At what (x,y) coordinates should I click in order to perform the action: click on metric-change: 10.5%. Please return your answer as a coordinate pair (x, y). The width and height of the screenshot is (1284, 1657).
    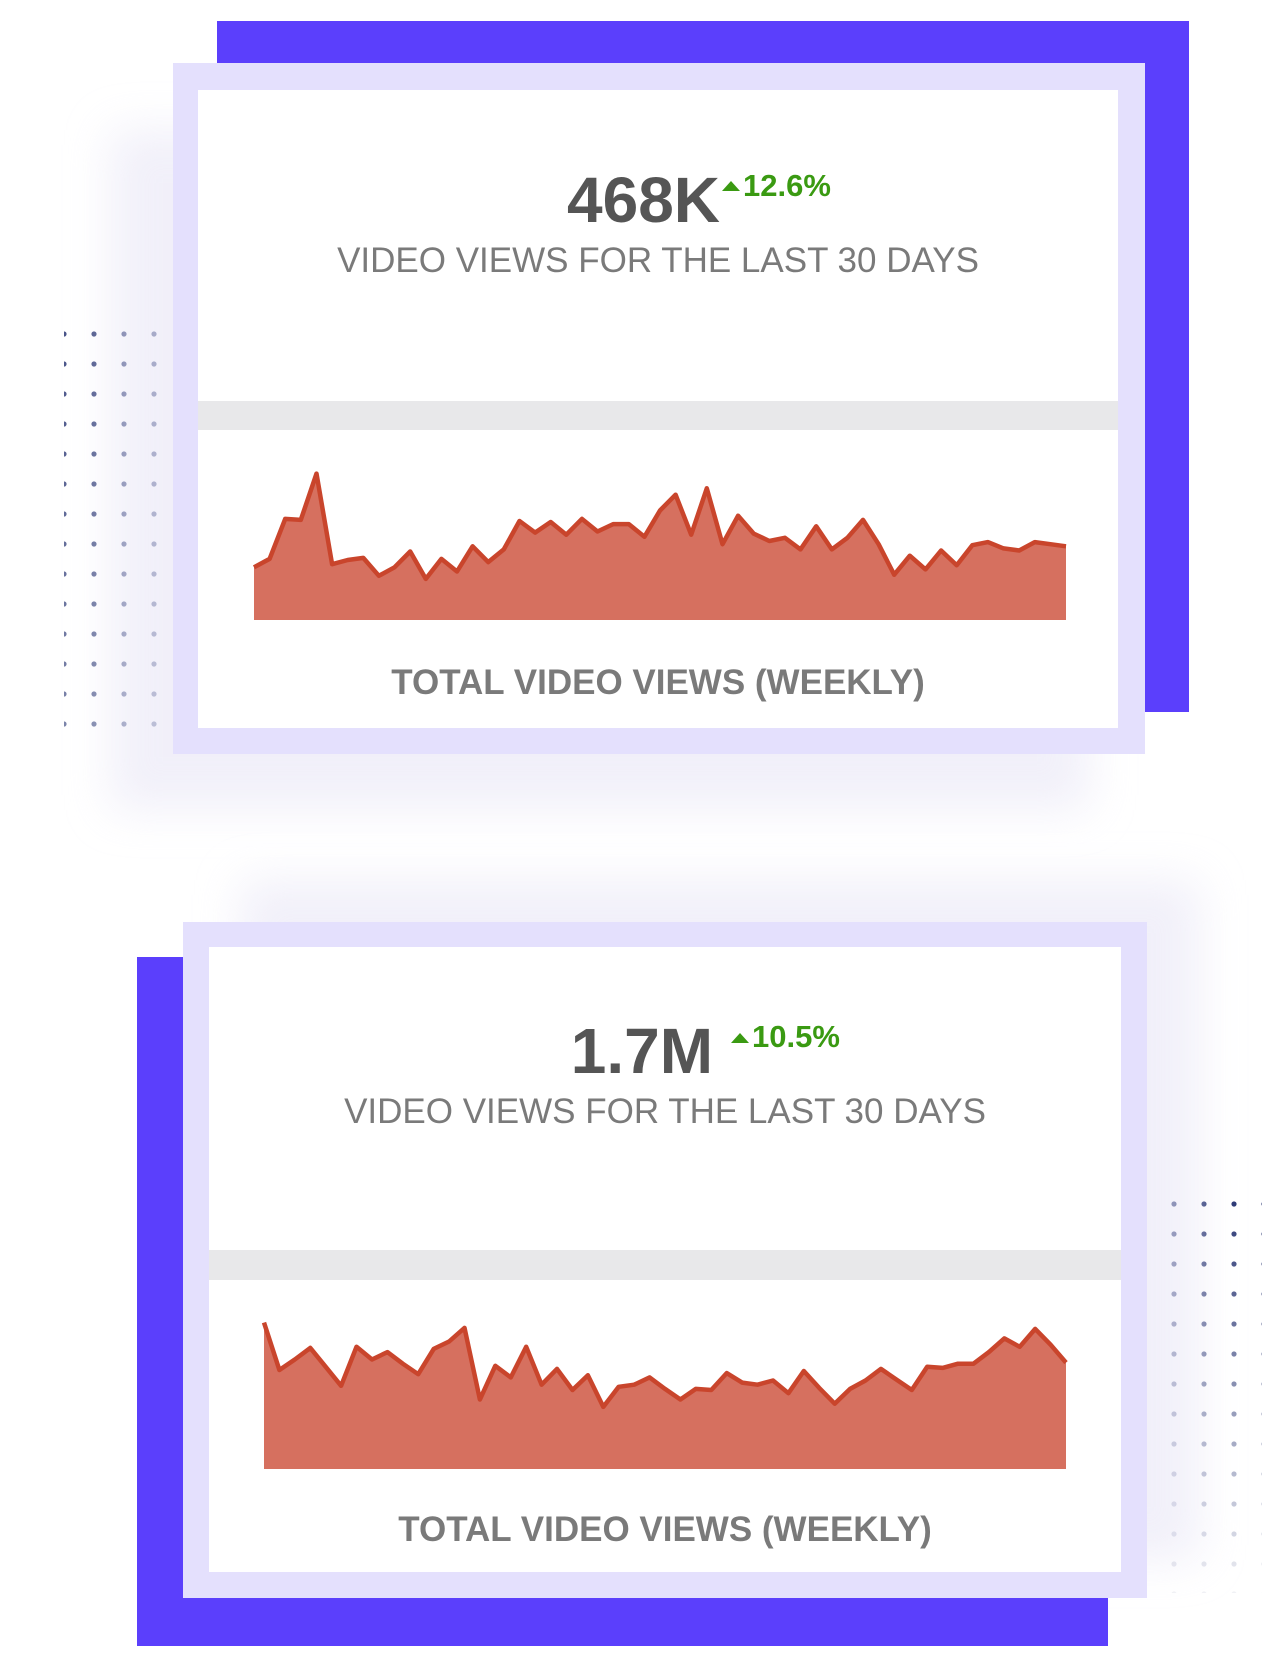
    Looking at the image, I should click on (796, 1036).